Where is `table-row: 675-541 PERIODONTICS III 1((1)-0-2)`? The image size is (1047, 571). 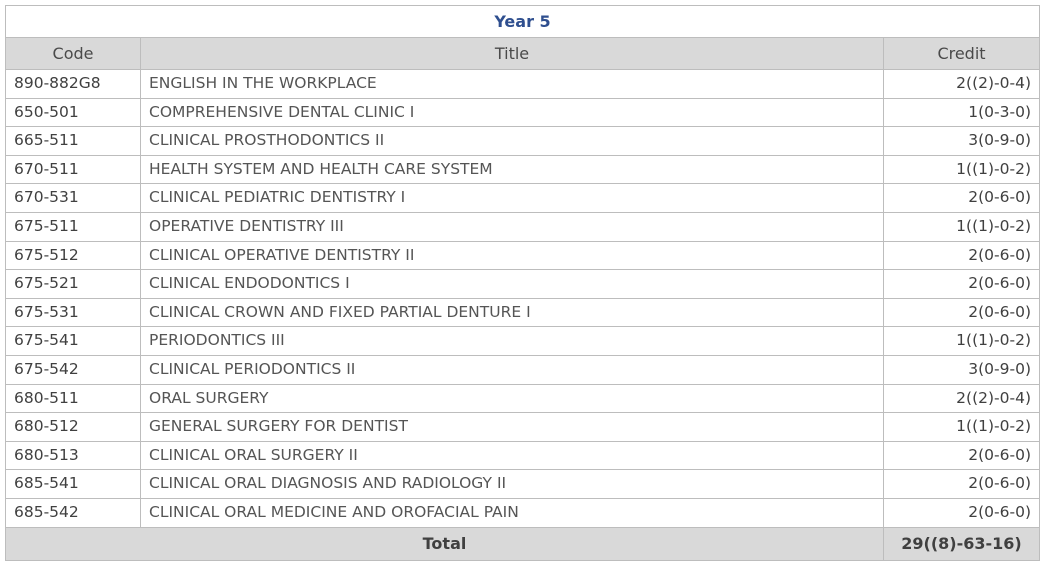 table-row: 675-541 PERIODONTICS III 1((1)-0-2) is located at coordinates (522, 341).